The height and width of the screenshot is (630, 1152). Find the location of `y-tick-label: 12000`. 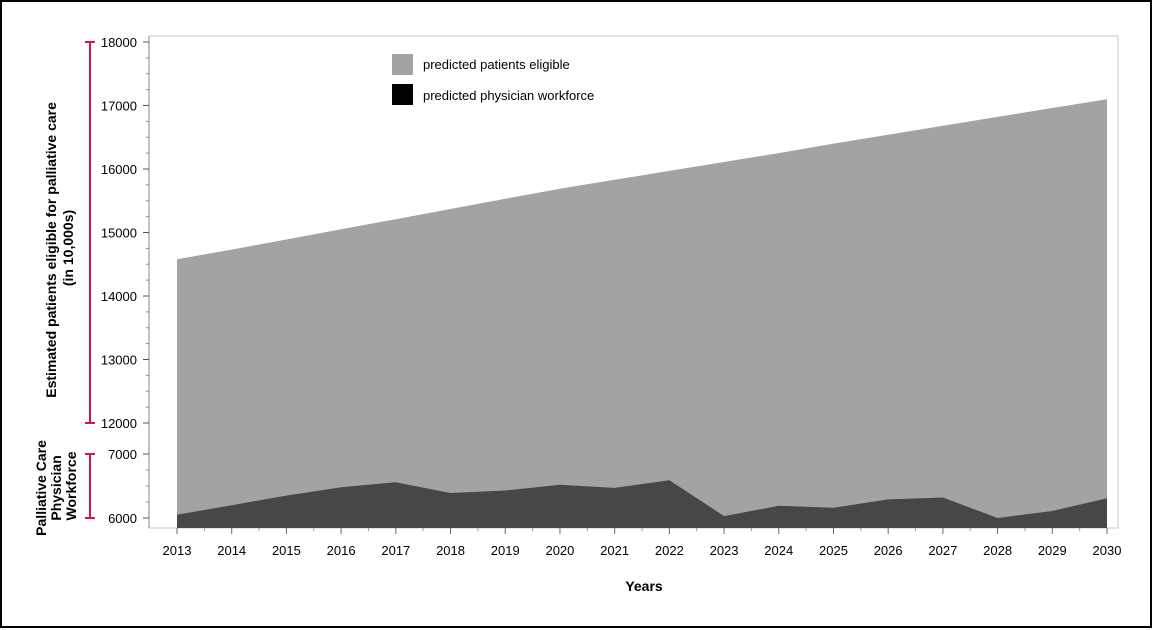

y-tick-label: 12000 is located at coordinates (119, 423).